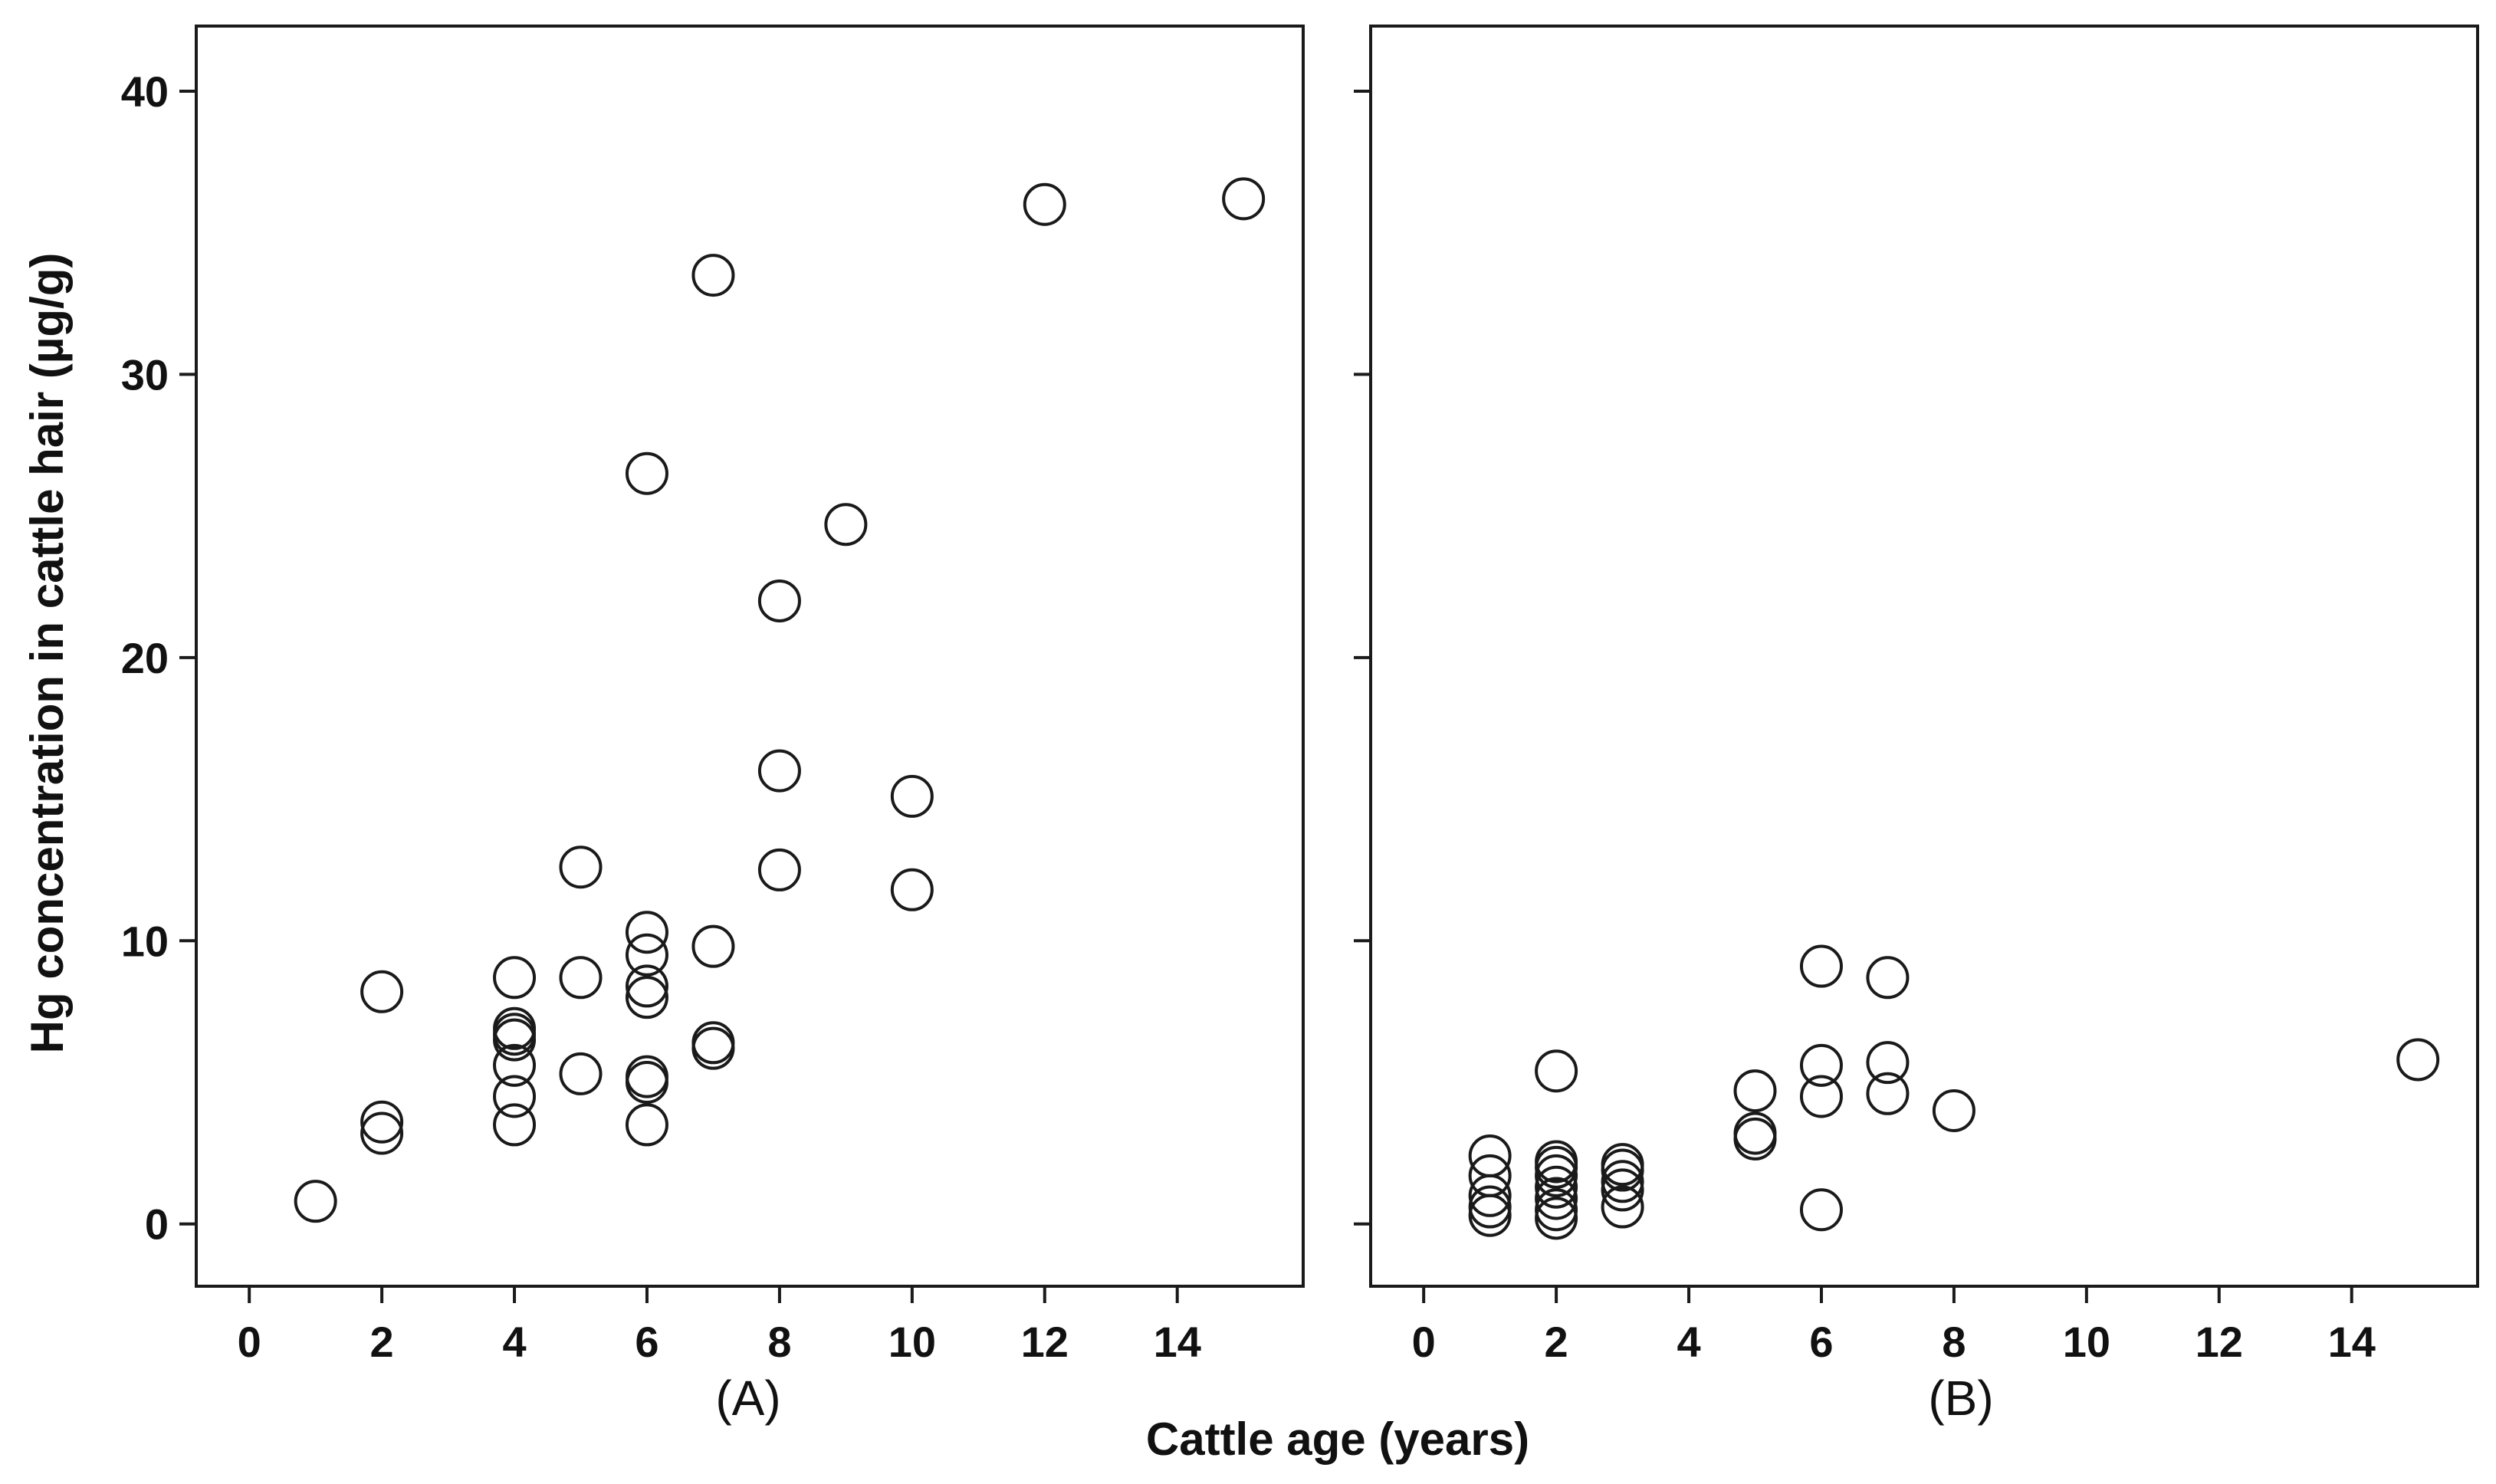  Describe the element at coordinates (145, 658) in the screenshot. I see `y-tick-label: 20` at that location.